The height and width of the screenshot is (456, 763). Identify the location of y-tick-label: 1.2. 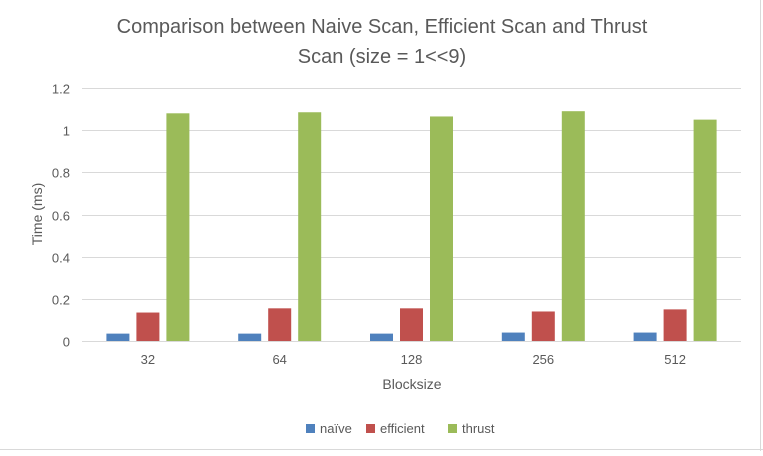
(61, 89).